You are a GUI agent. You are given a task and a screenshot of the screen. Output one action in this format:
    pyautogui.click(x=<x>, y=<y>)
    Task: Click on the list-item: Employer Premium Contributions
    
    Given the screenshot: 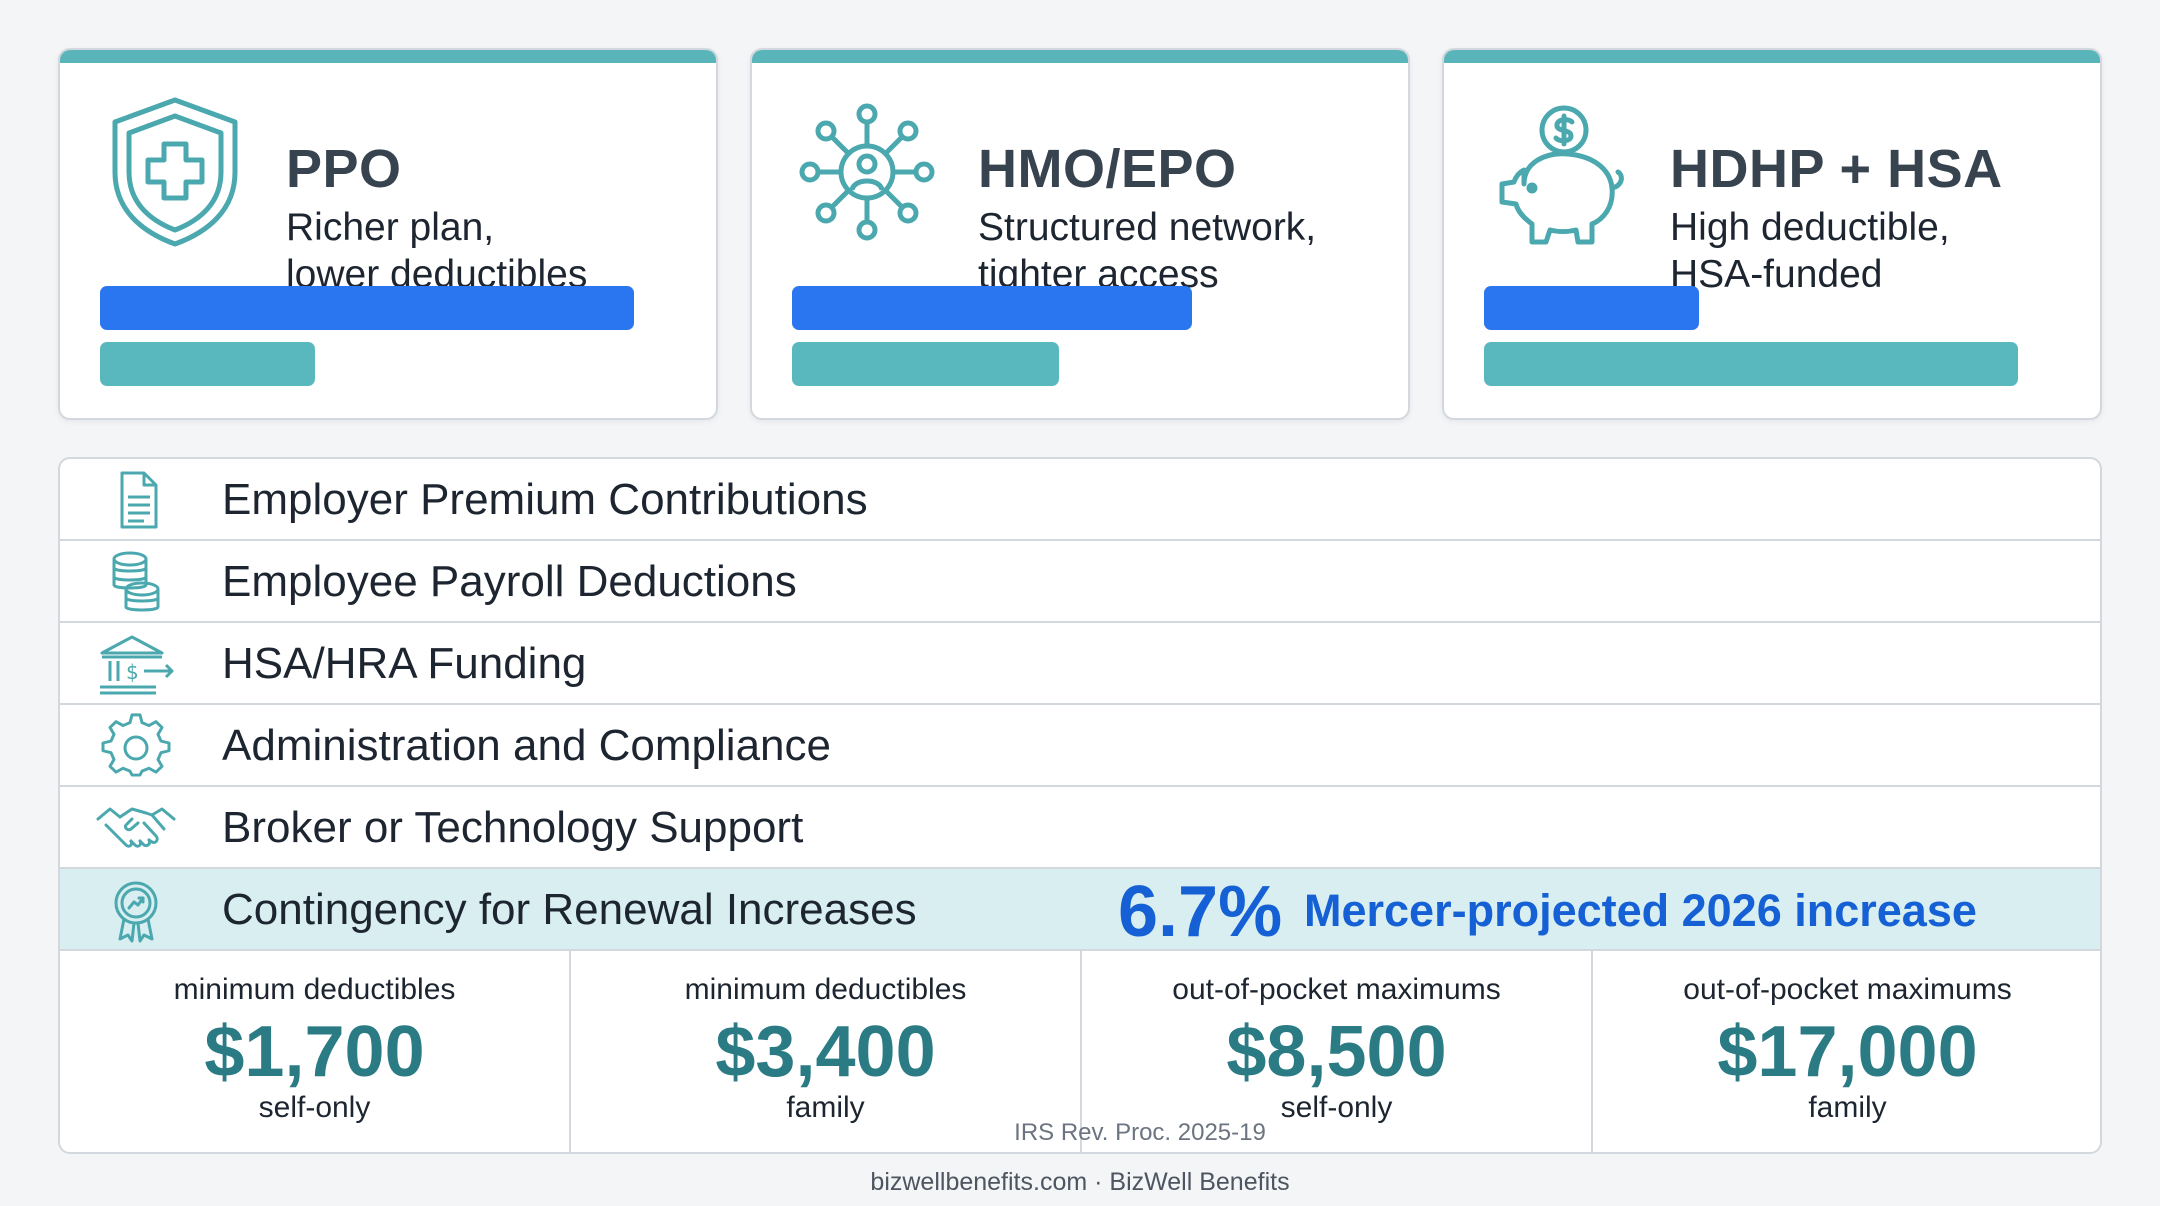 What is the action you would take?
    pyautogui.click(x=1080, y=500)
    